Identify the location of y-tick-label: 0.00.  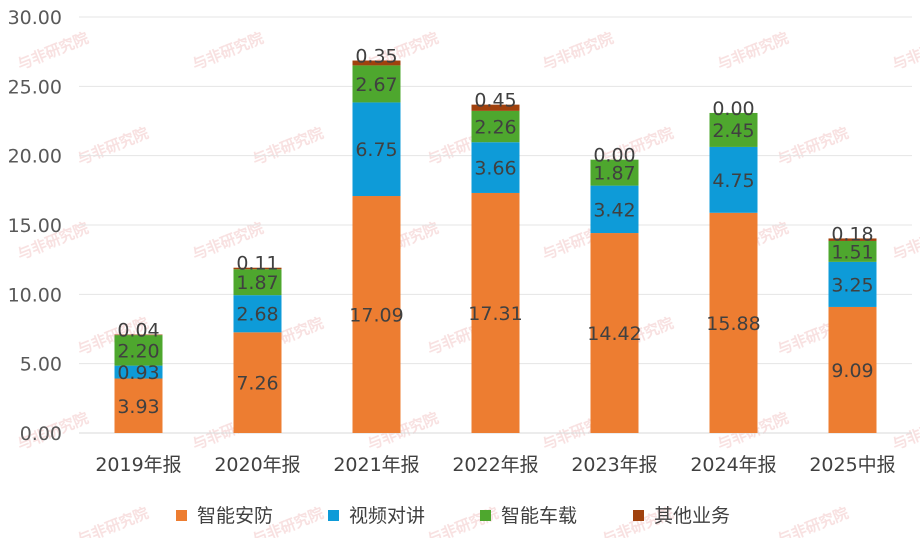
(41, 434).